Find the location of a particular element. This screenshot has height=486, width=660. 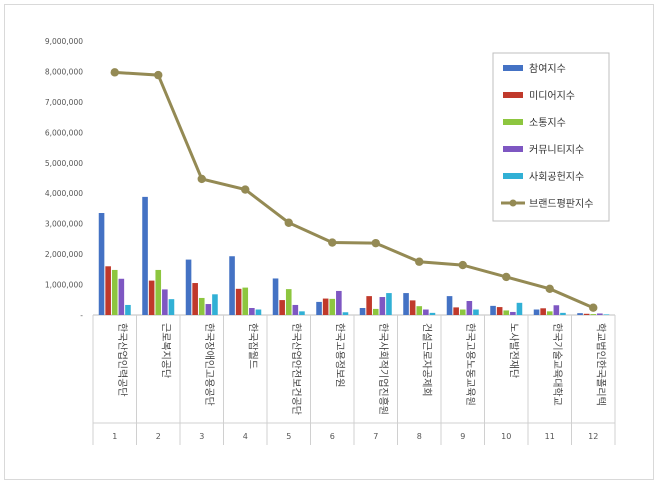

category-label: 한국잡월드 is located at coordinates (252, 346).